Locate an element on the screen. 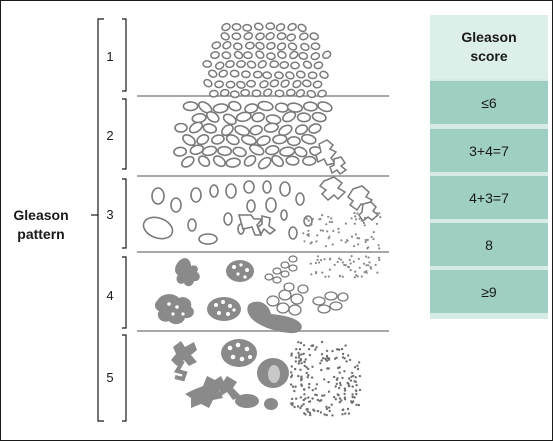 This screenshot has height=441, width=553. score-row-1: ≤6 is located at coordinates (489, 102).